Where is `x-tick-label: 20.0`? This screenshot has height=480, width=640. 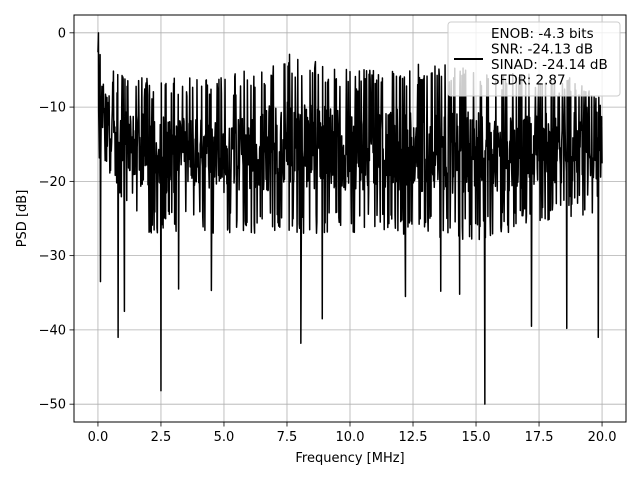 x-tick-label: 20.0 is located at coordinates (602, 437).